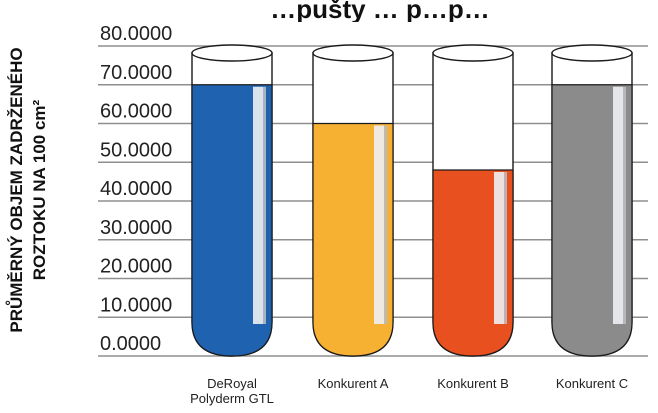 The height and width of the screenshot is (413, 658). I want to click on y-tick-label: 30.0000, so click(136, 228).